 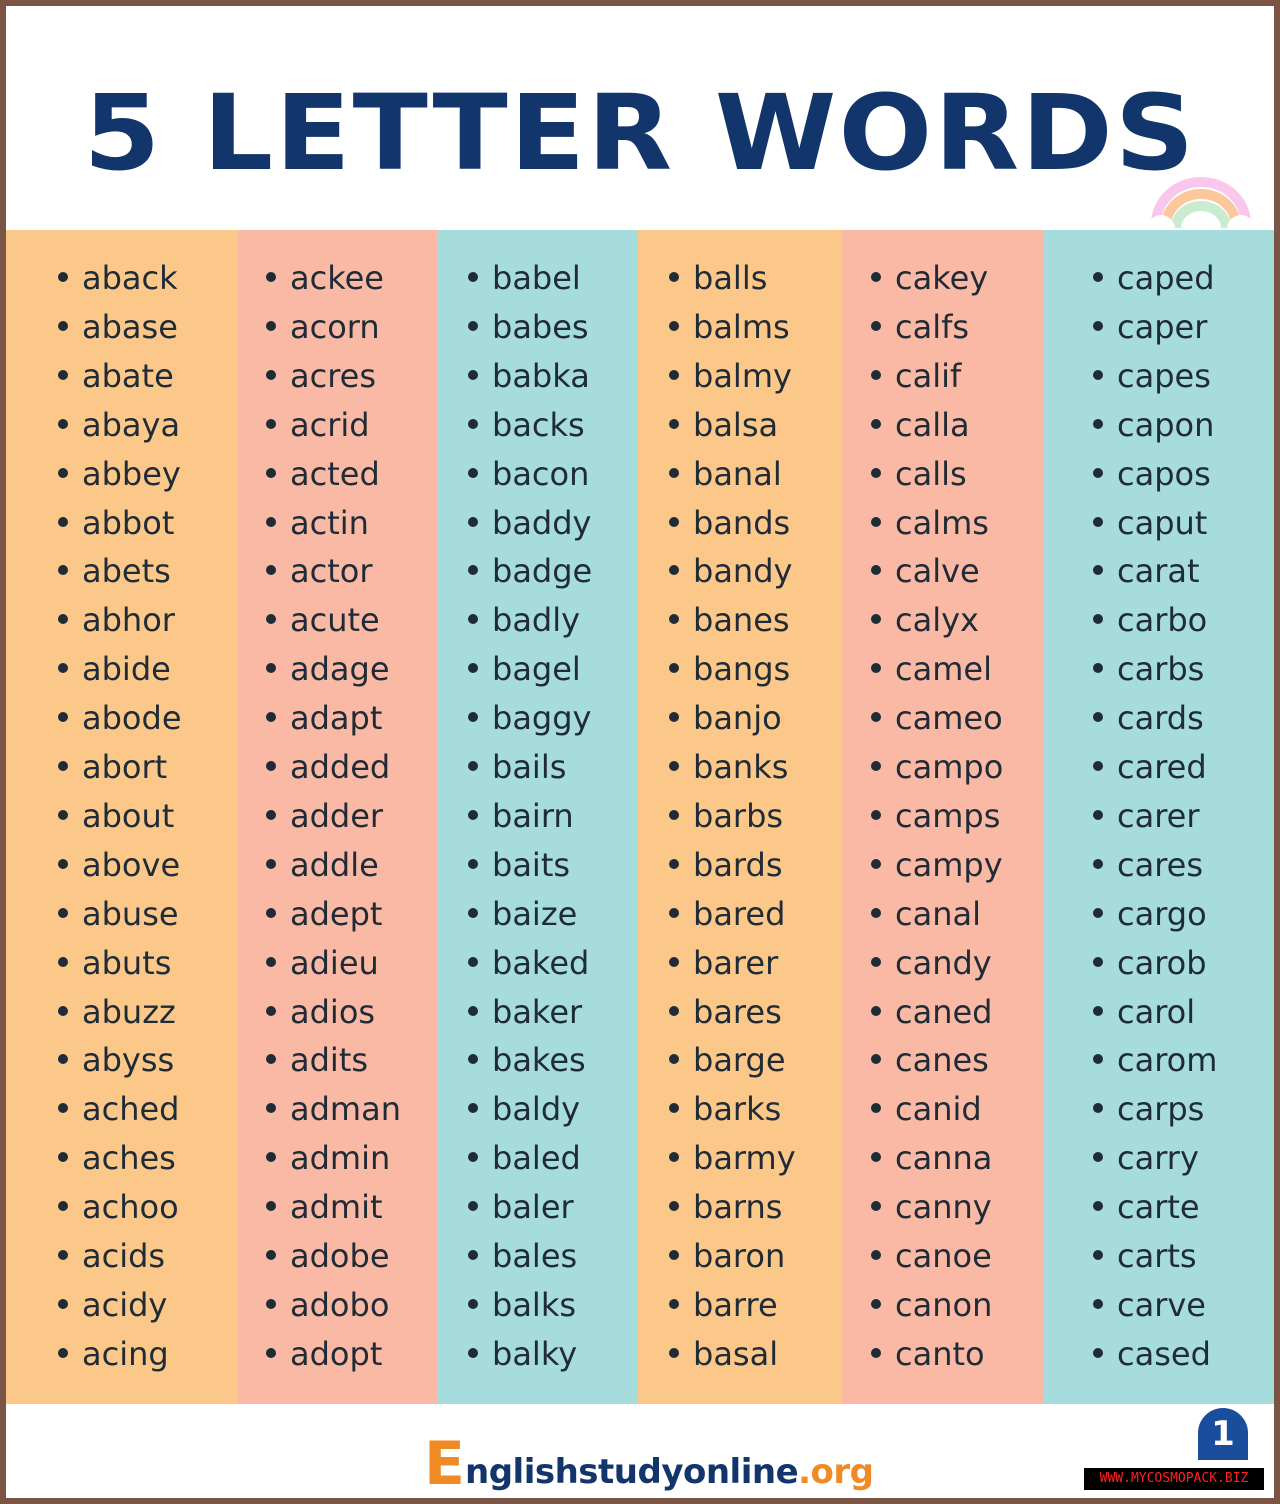 I want to click on list-item: actin, so click(x=317, y=523).